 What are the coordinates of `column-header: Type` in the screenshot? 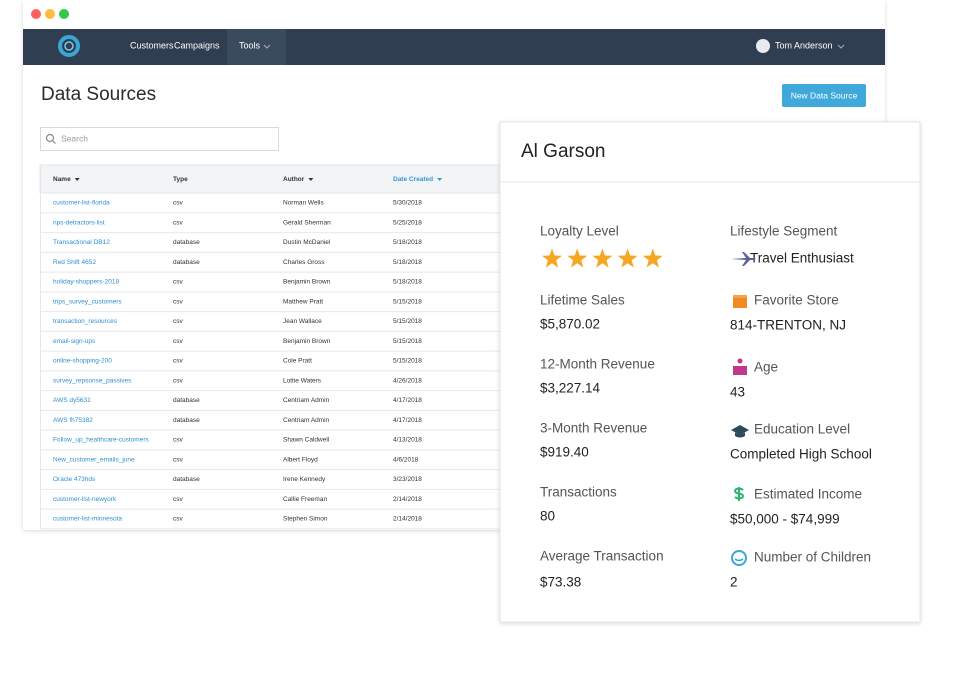 It's located at (180, 179).